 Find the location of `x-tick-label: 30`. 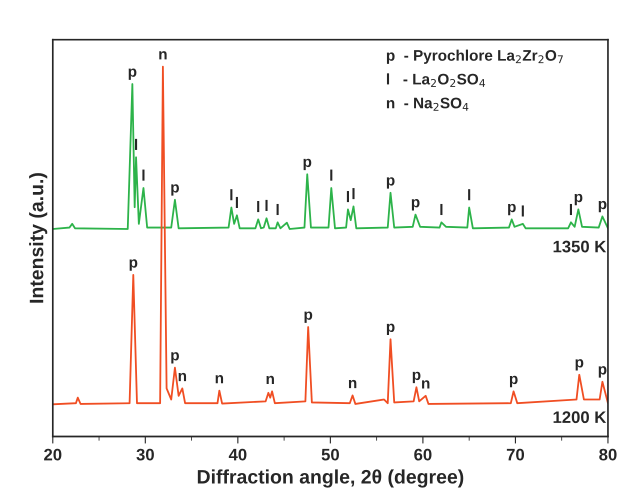

x-tick-label: 30 is located at coordinates (145, 454).